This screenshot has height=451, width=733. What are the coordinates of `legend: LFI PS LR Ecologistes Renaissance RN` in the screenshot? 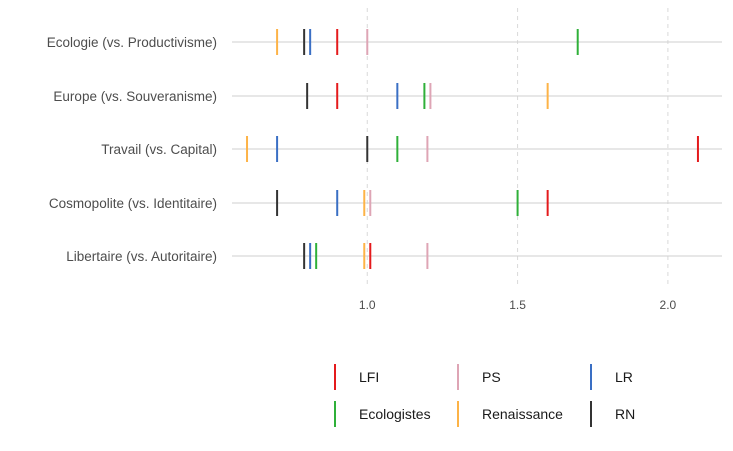 It's located at (484, 395).